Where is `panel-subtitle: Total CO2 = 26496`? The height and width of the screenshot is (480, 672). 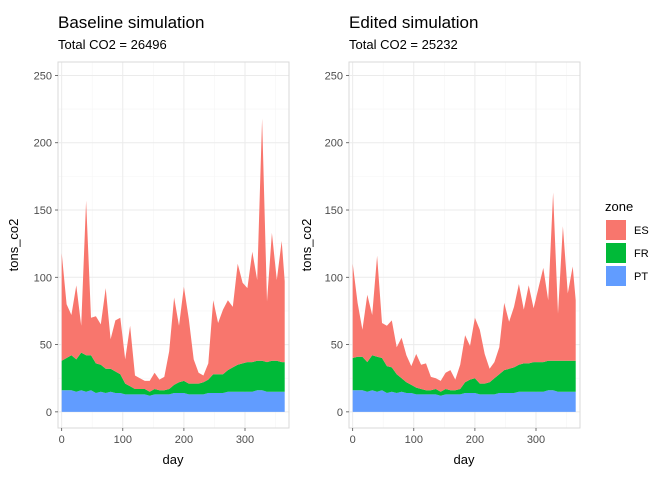 panel-subtitle: Total CO2 = 26496 is located at coordinates (112, 44).